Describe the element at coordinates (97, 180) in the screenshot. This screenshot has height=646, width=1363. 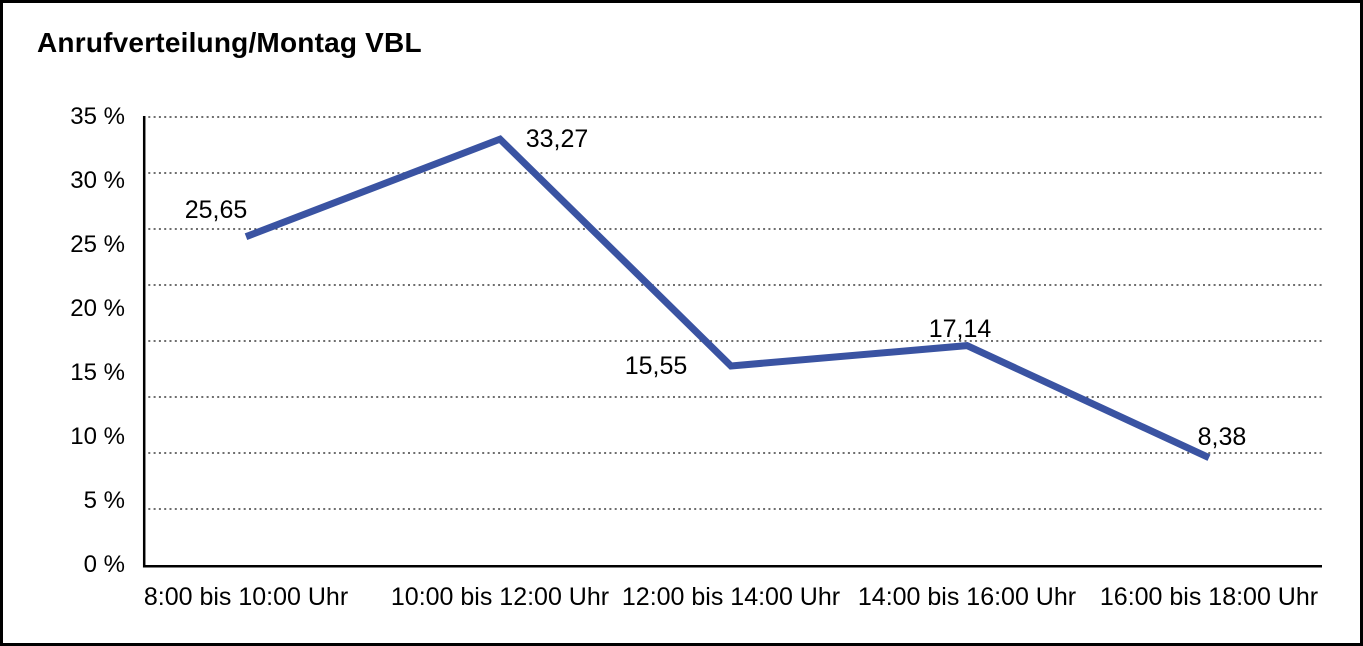
I see `y-axis-tick-label: 30 %` at that location.